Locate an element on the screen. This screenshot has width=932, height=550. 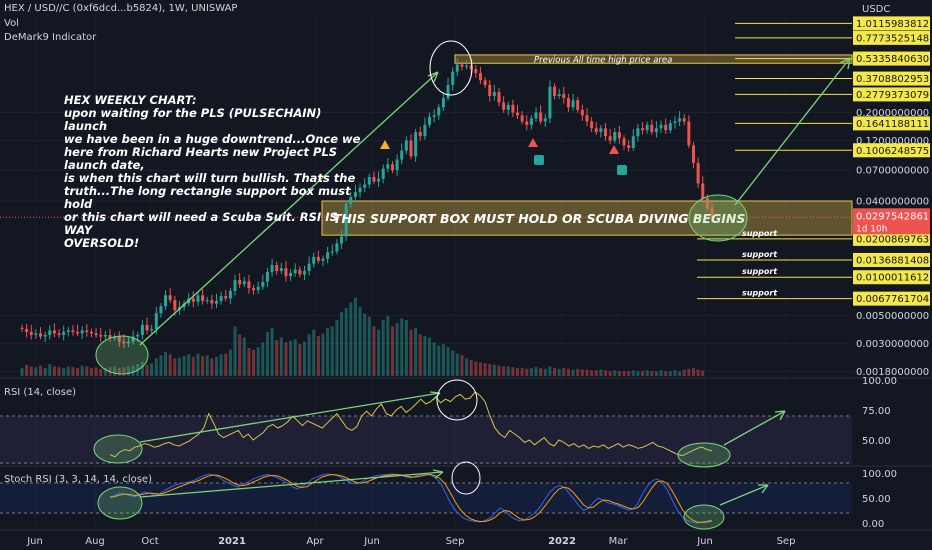
rsi-ellipse-right is located at coordinates (704, 455).